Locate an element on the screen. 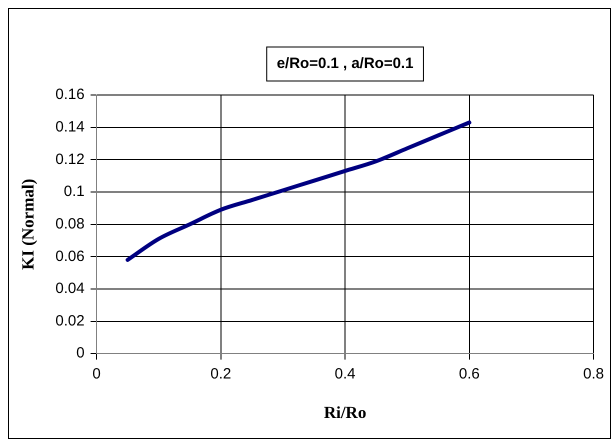 This screenshot has height=439, width=613. y-tick-label: 0.14 is located at coordinates (70, 127).